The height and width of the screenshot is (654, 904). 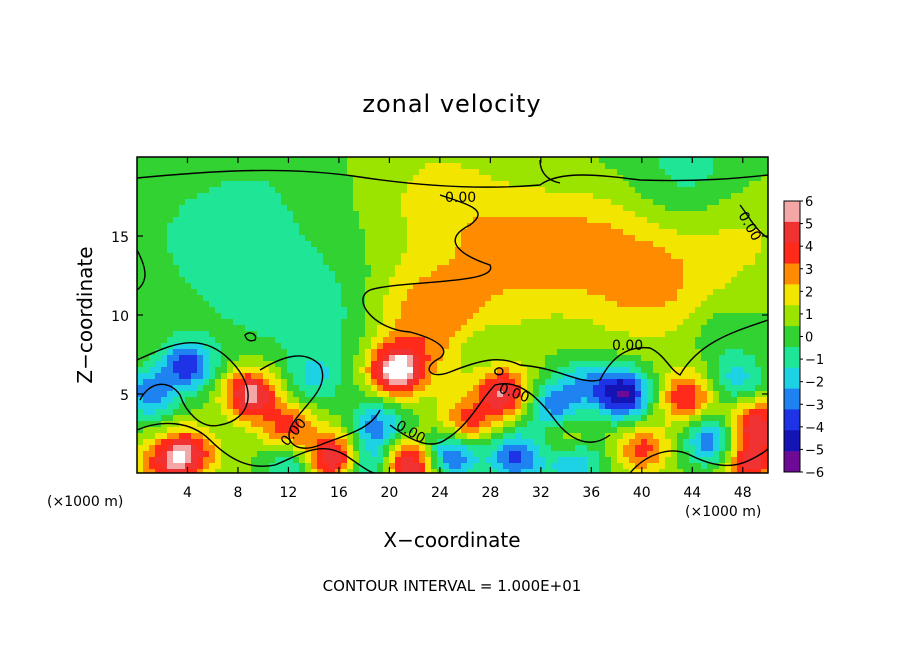 I want to click on colorbar-label: 6, so click(x=809, y=202).